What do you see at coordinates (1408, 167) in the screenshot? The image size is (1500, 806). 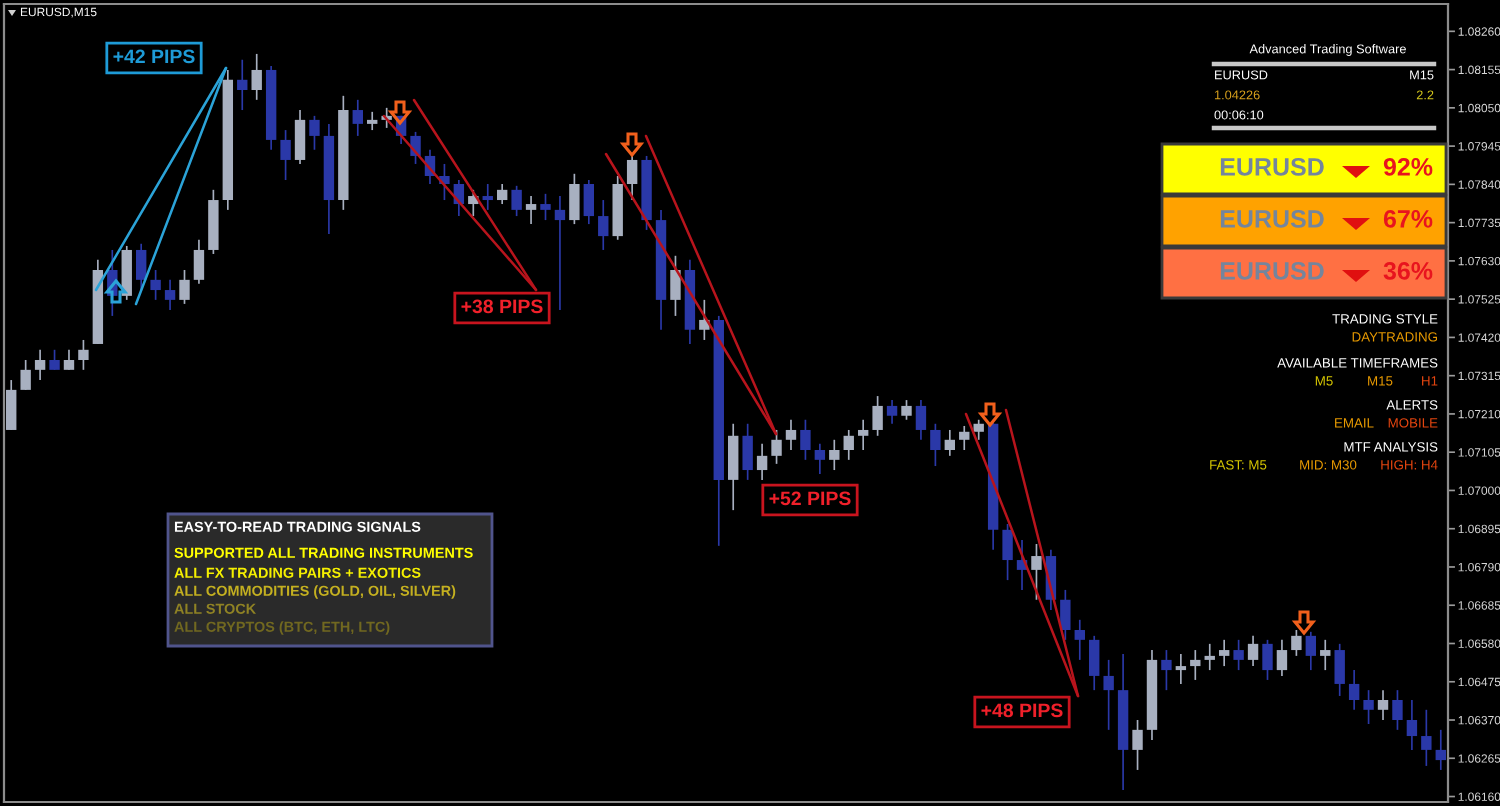 I see `annotation: 92%` at bounding box center [1408, 167].